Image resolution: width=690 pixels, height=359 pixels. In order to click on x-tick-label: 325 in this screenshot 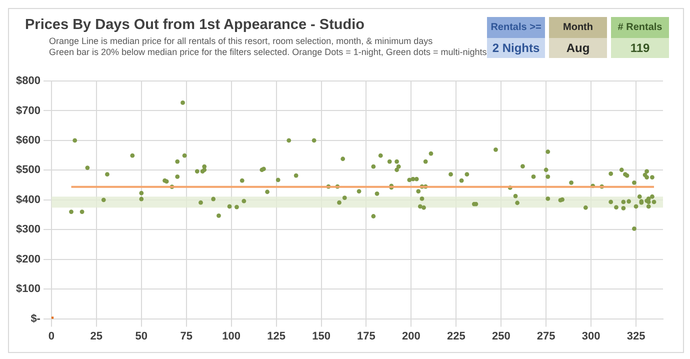, I will do `click(636, 336)`.